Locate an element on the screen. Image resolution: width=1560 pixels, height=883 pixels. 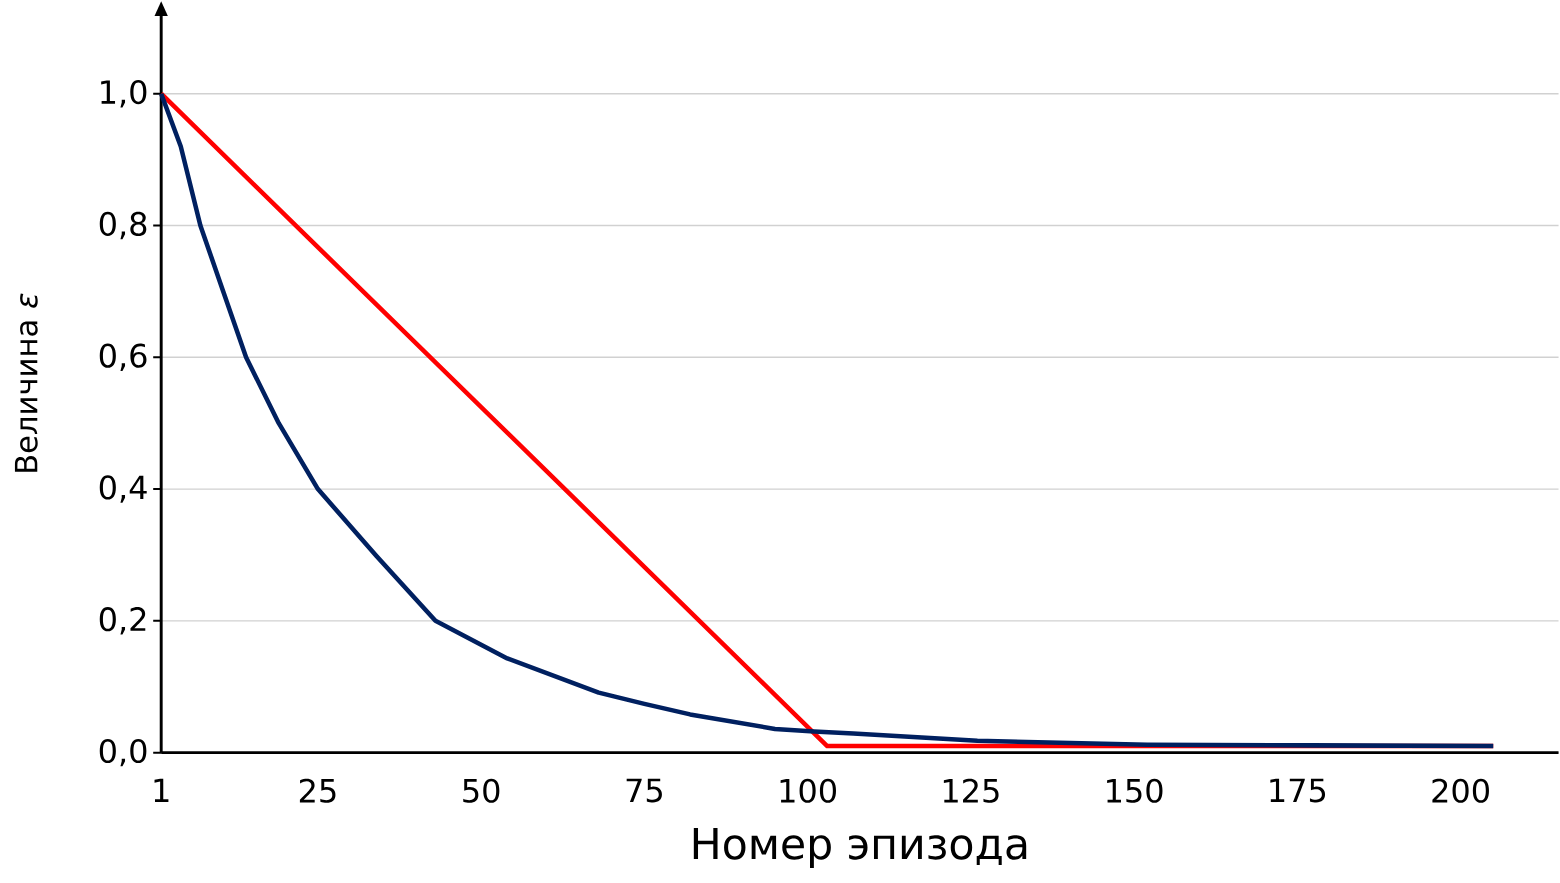
x-tick-label: 150 is located at coordinates (1135, 790).